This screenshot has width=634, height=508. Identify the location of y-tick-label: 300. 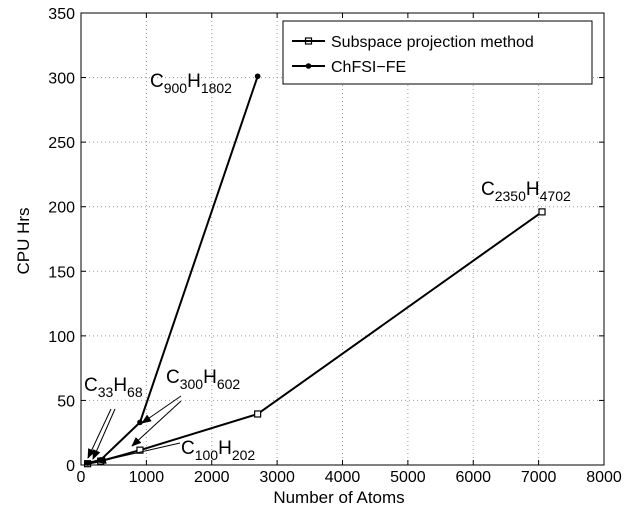
(61, 79).